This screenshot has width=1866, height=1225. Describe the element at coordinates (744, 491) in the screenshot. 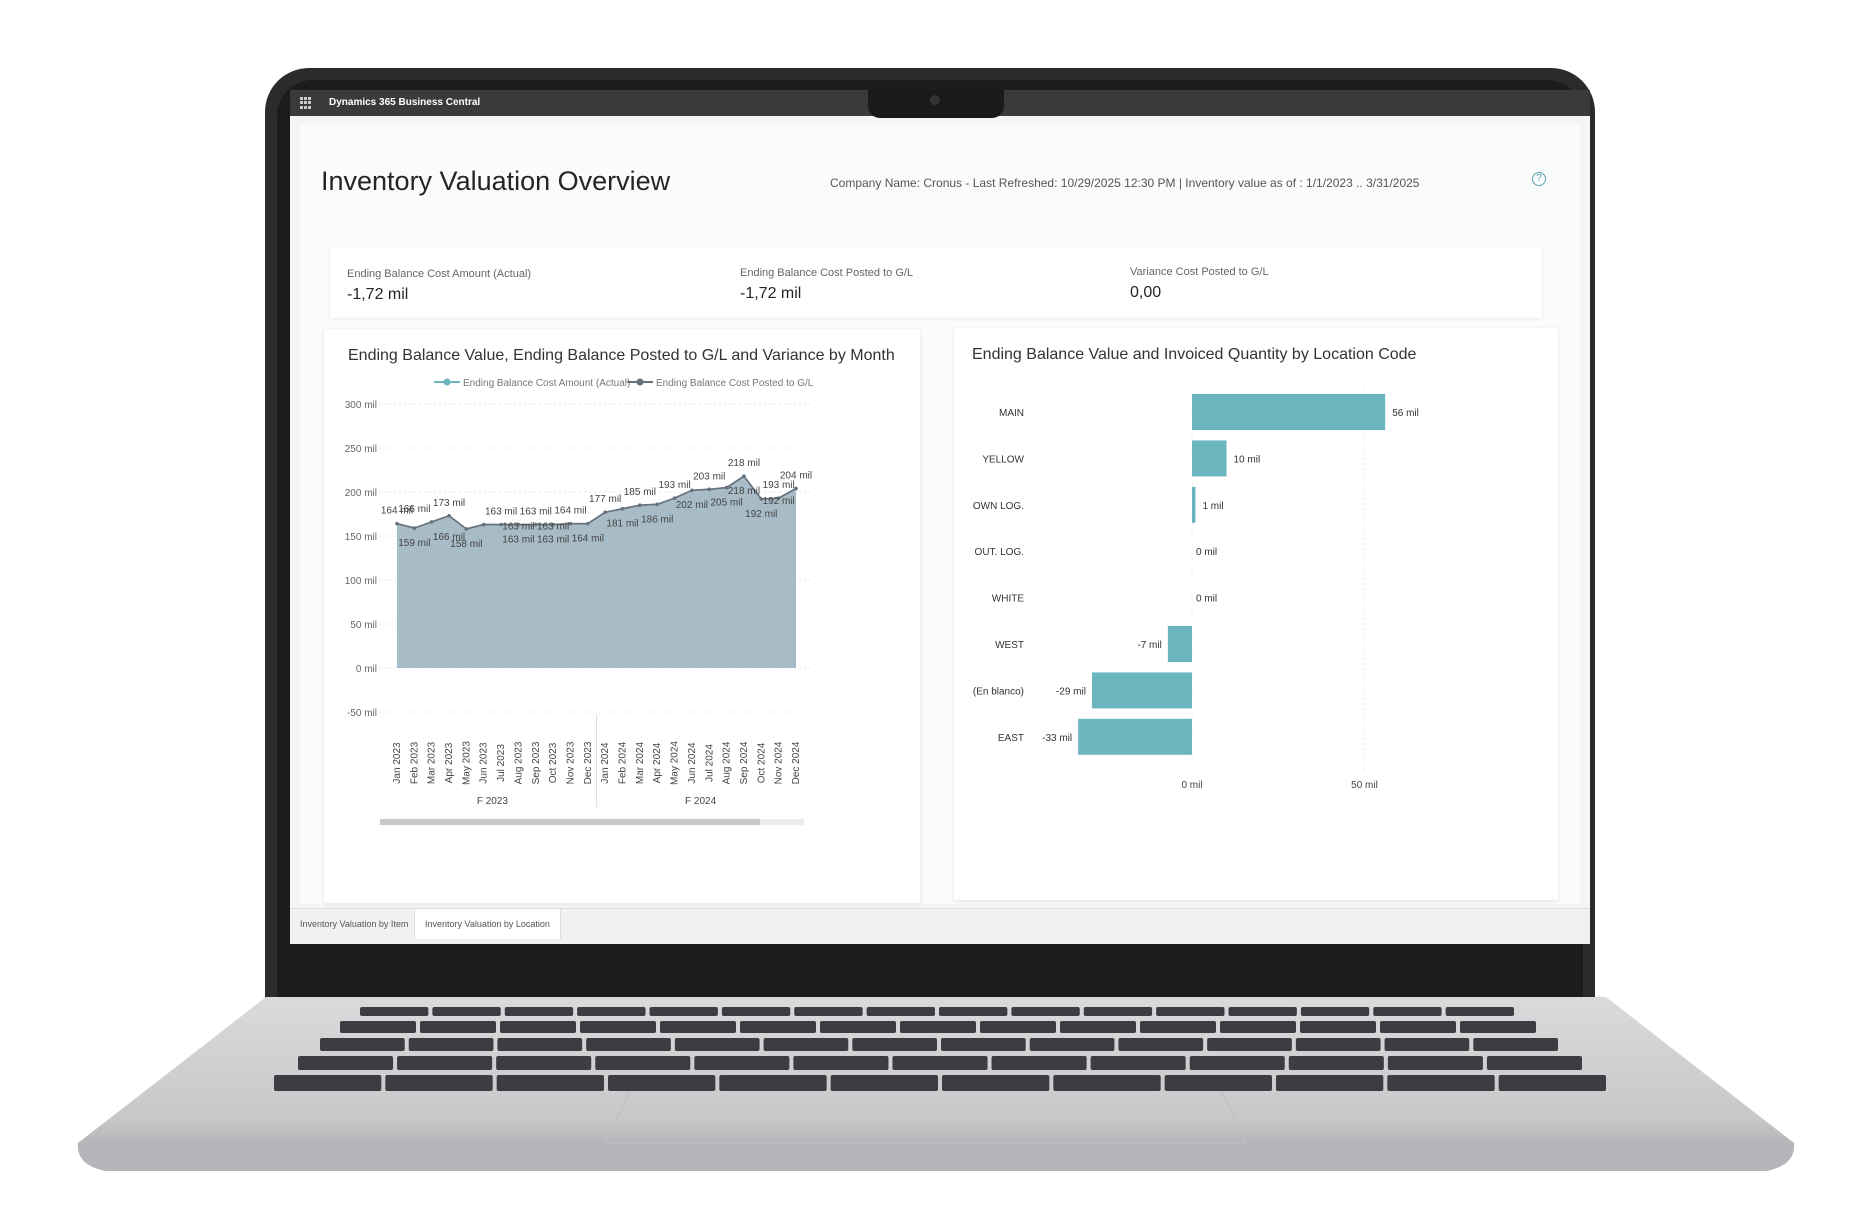

I see `data-label: 218 mil` at that location.